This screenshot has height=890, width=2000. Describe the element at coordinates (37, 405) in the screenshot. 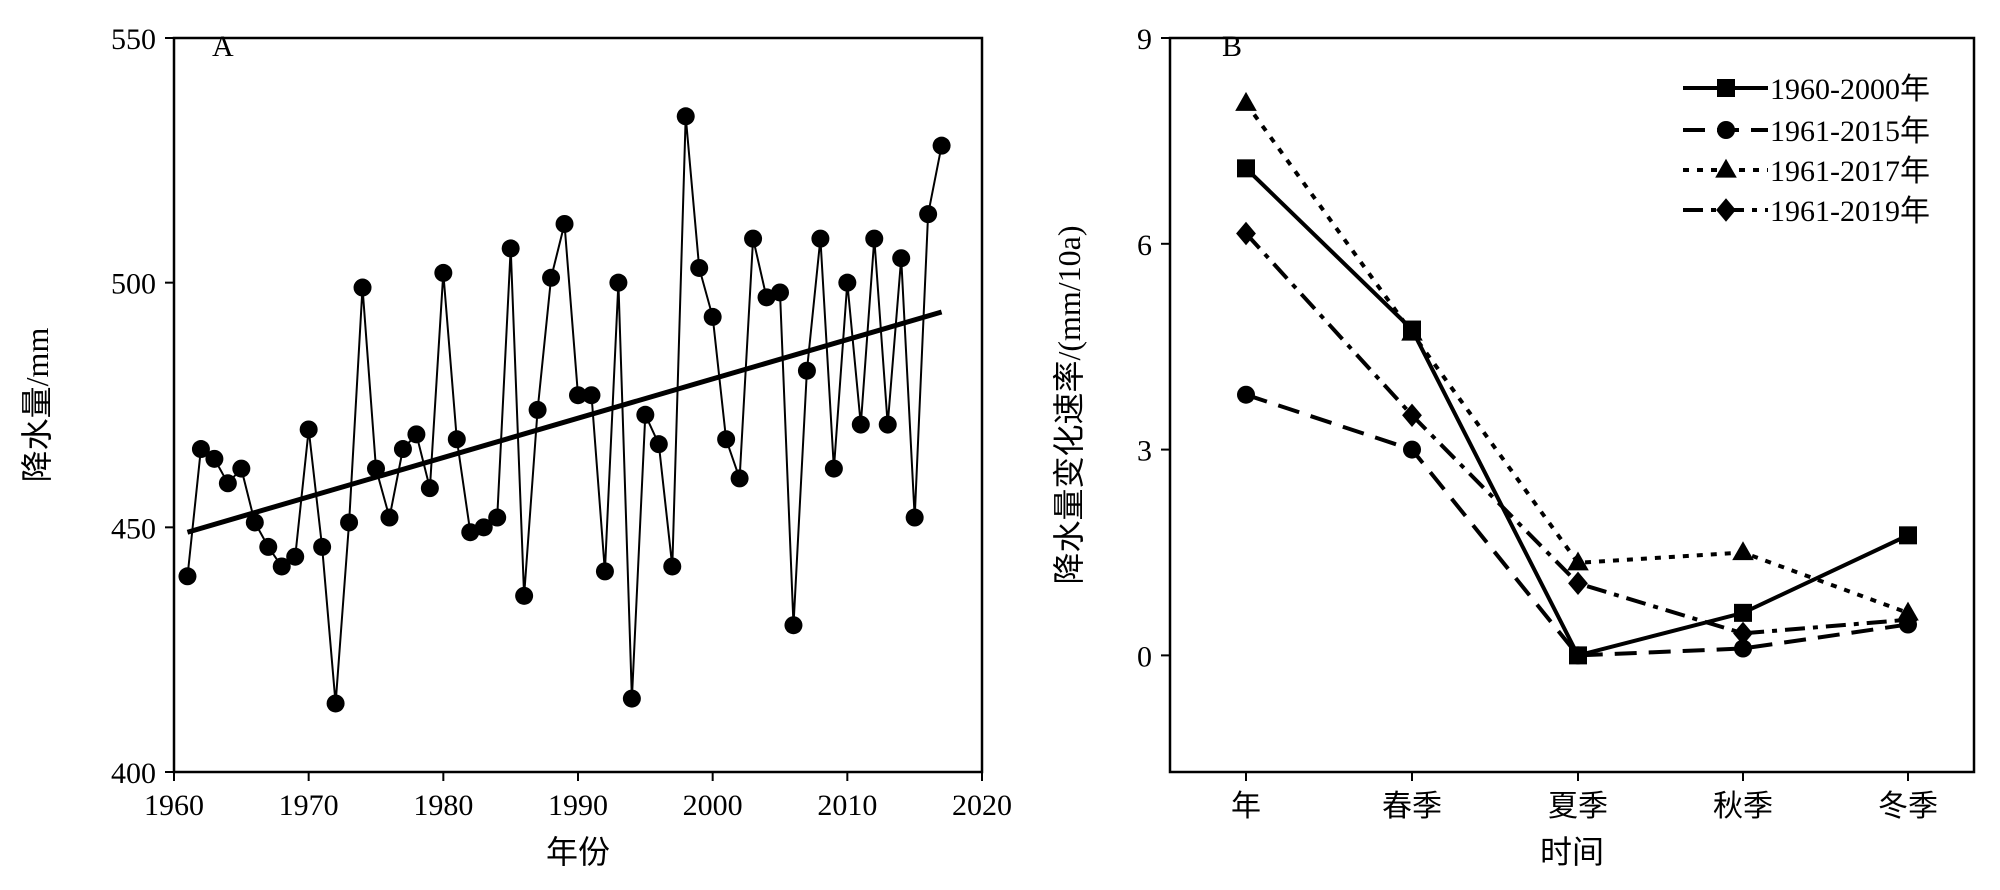

I see `panel-a-y-axis-label: 降水量/mm` at that location.